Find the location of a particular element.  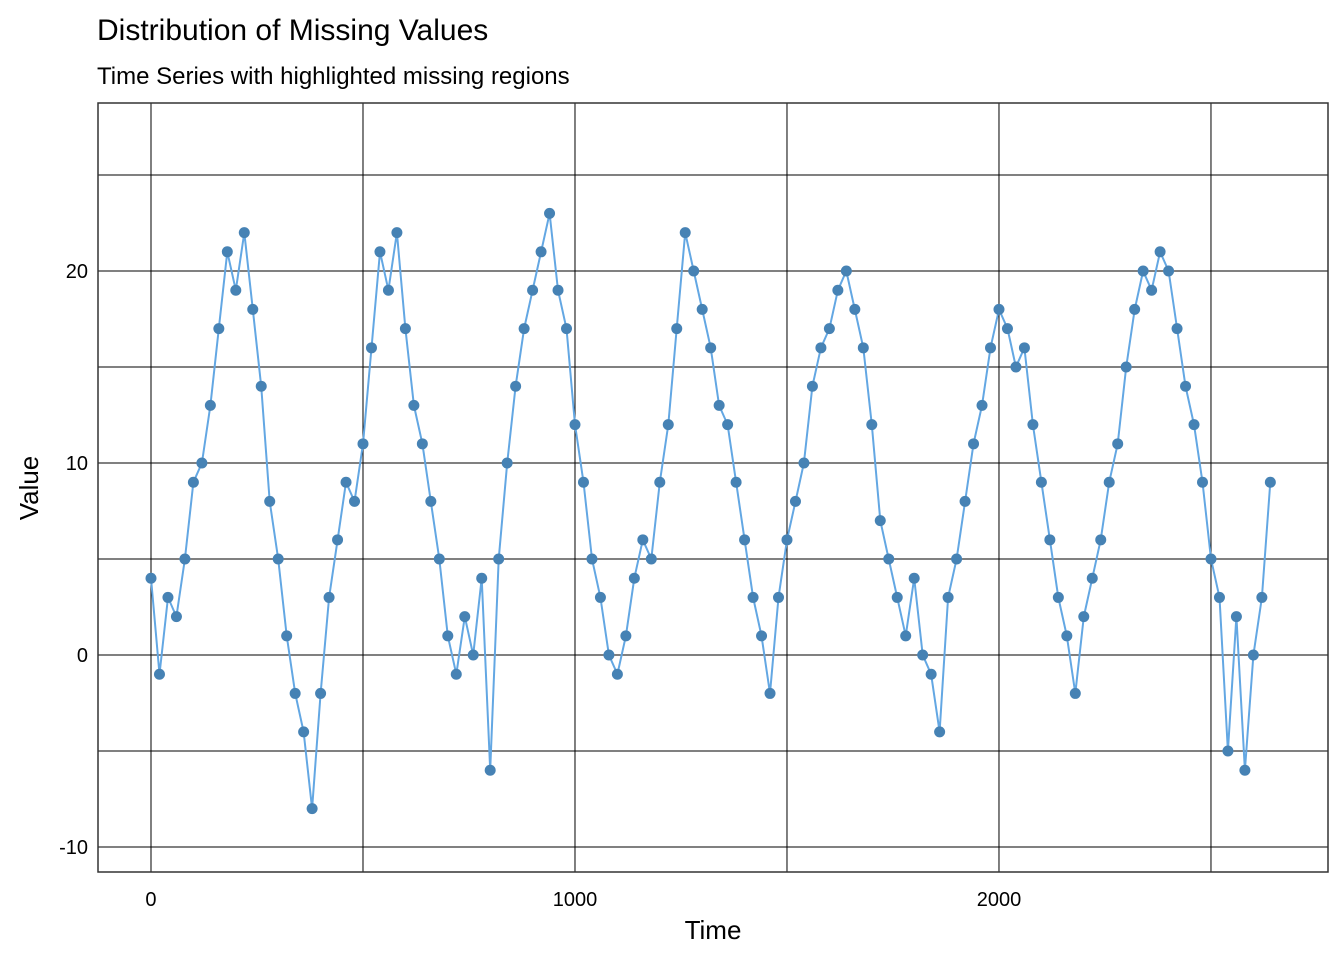

y-tick-label: 0 is located at coordinates (82, 656).